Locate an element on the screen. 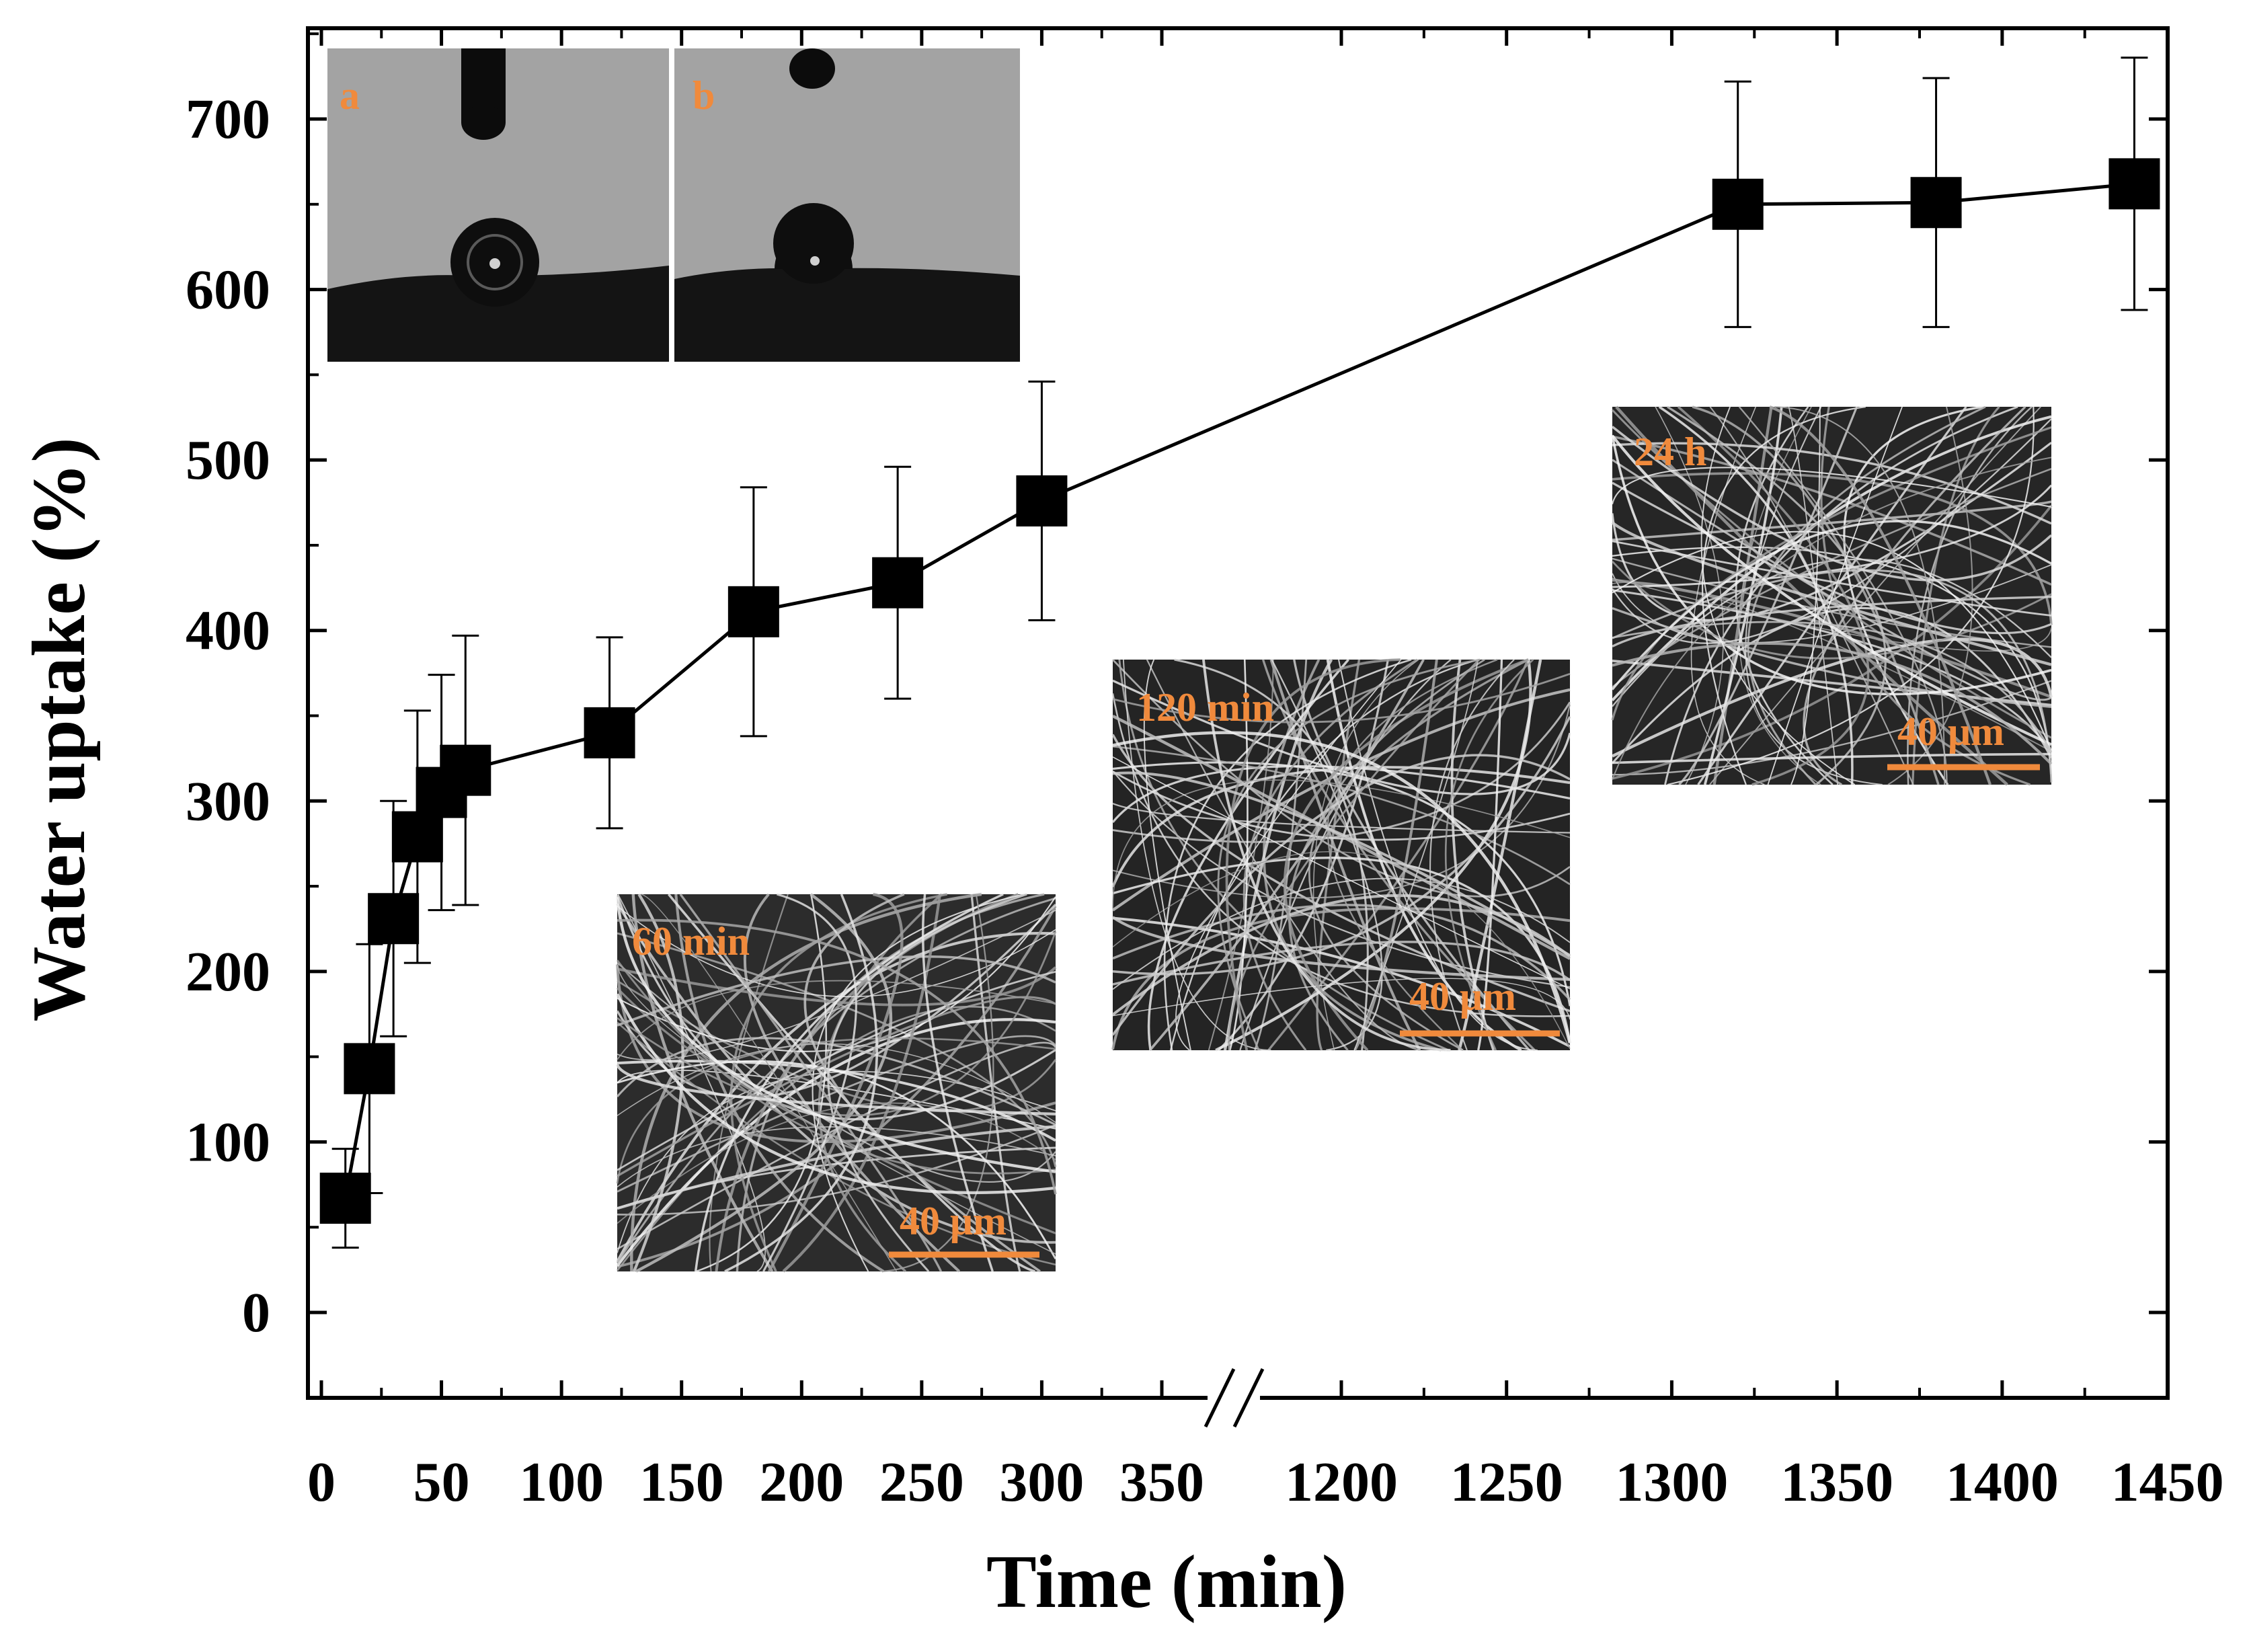 The height and width of the screenshot is (1652, 2247). x-tick-label: 1250 is located at coordinates (1506, 1482).